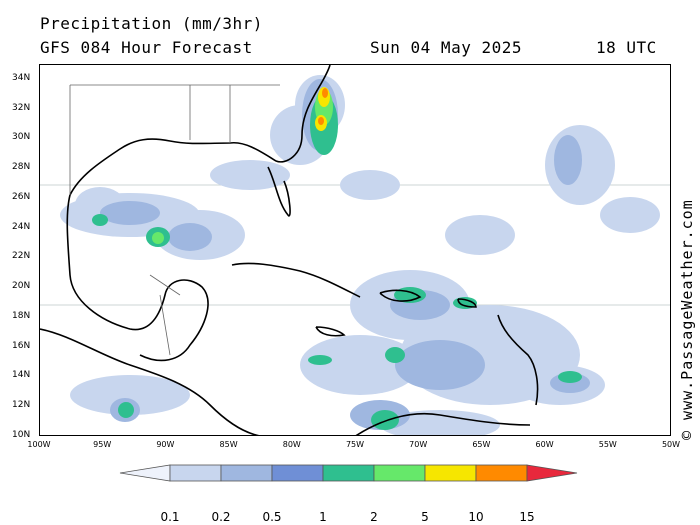  I want to click on lat-label: 28N, so click(21, 167).